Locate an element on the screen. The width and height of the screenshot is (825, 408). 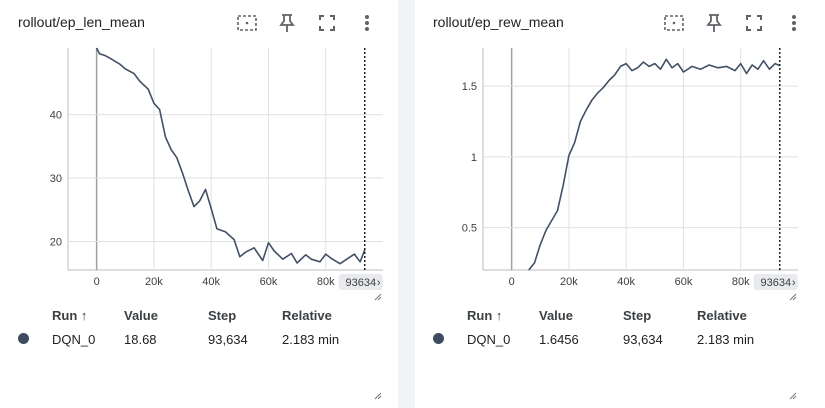
run-value: 18.68 is located at coordinates (166, 339).